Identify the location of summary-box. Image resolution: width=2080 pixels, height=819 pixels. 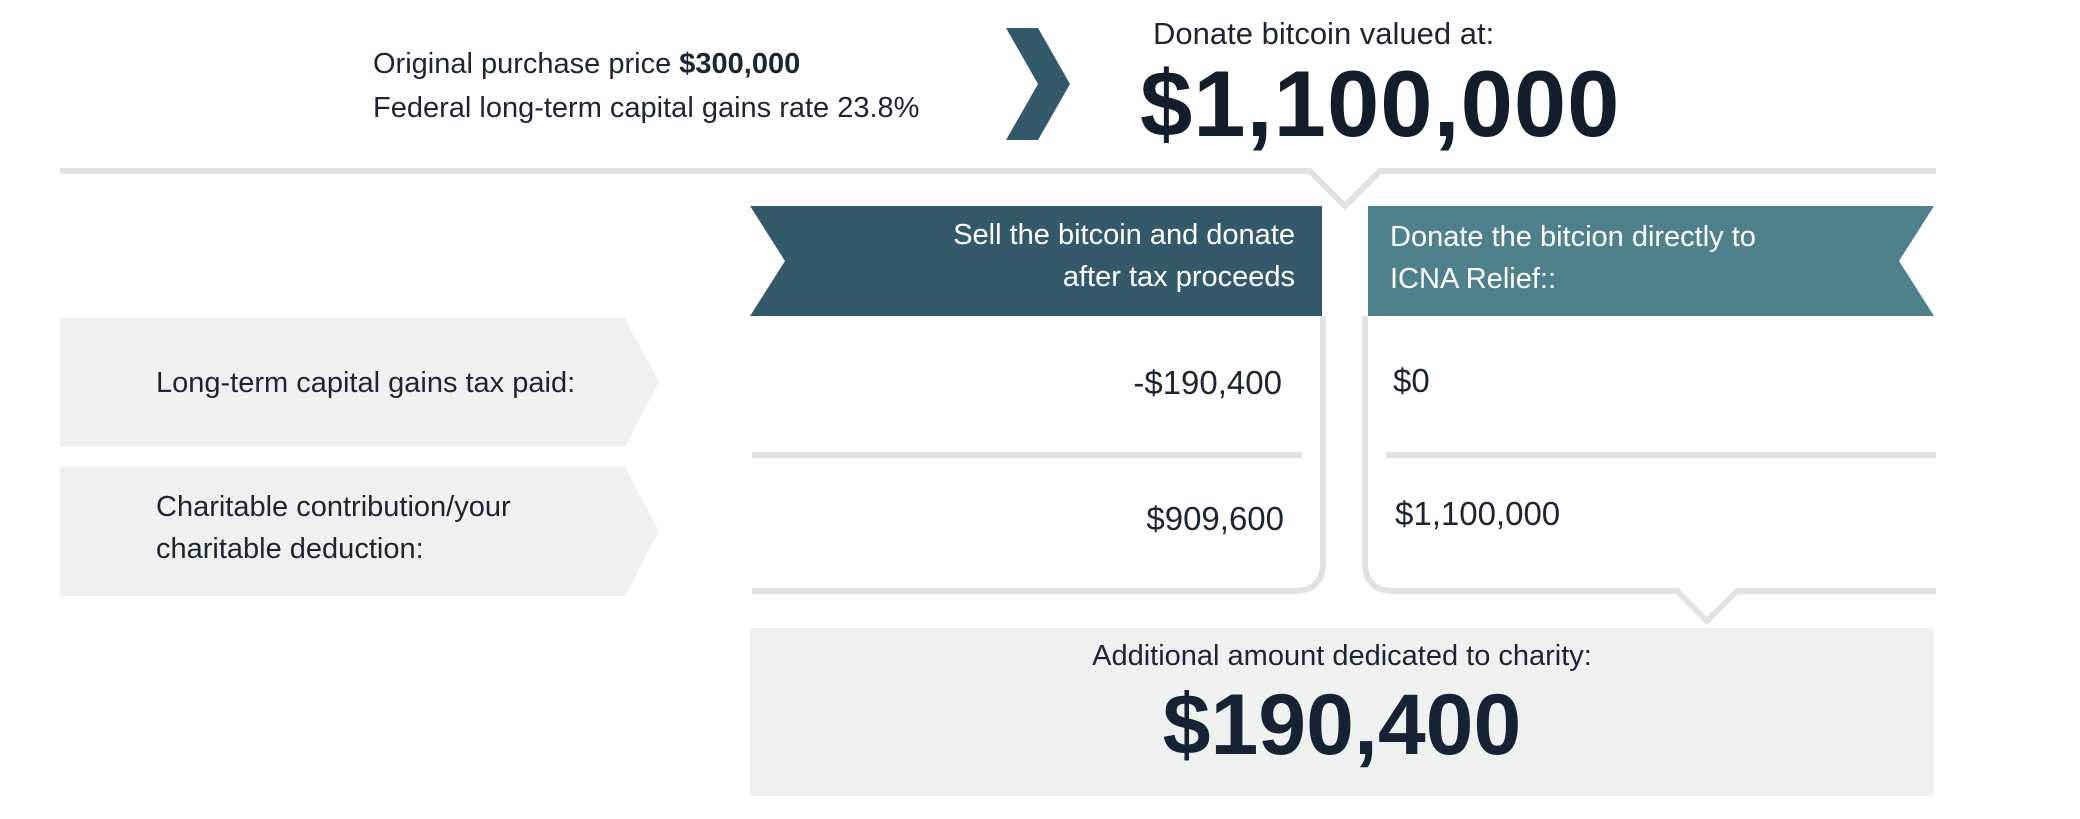
(1342, 712).